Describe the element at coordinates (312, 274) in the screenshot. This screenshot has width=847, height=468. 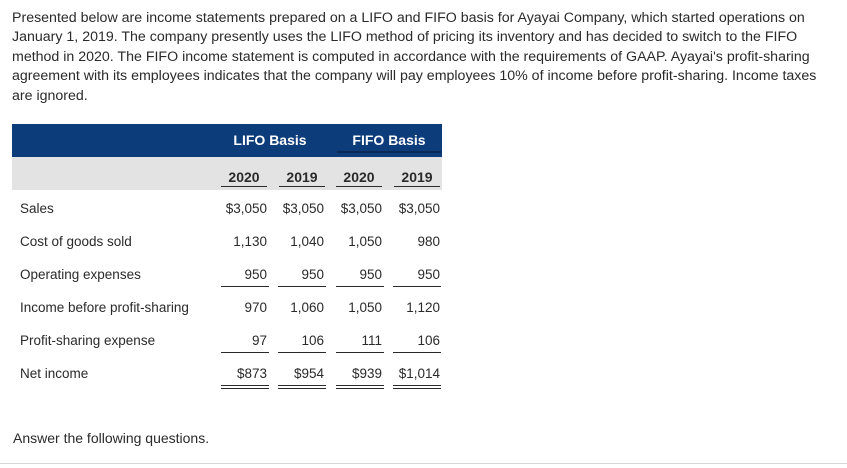
I see `cell-opex-lifo-2019: 950` at that location.